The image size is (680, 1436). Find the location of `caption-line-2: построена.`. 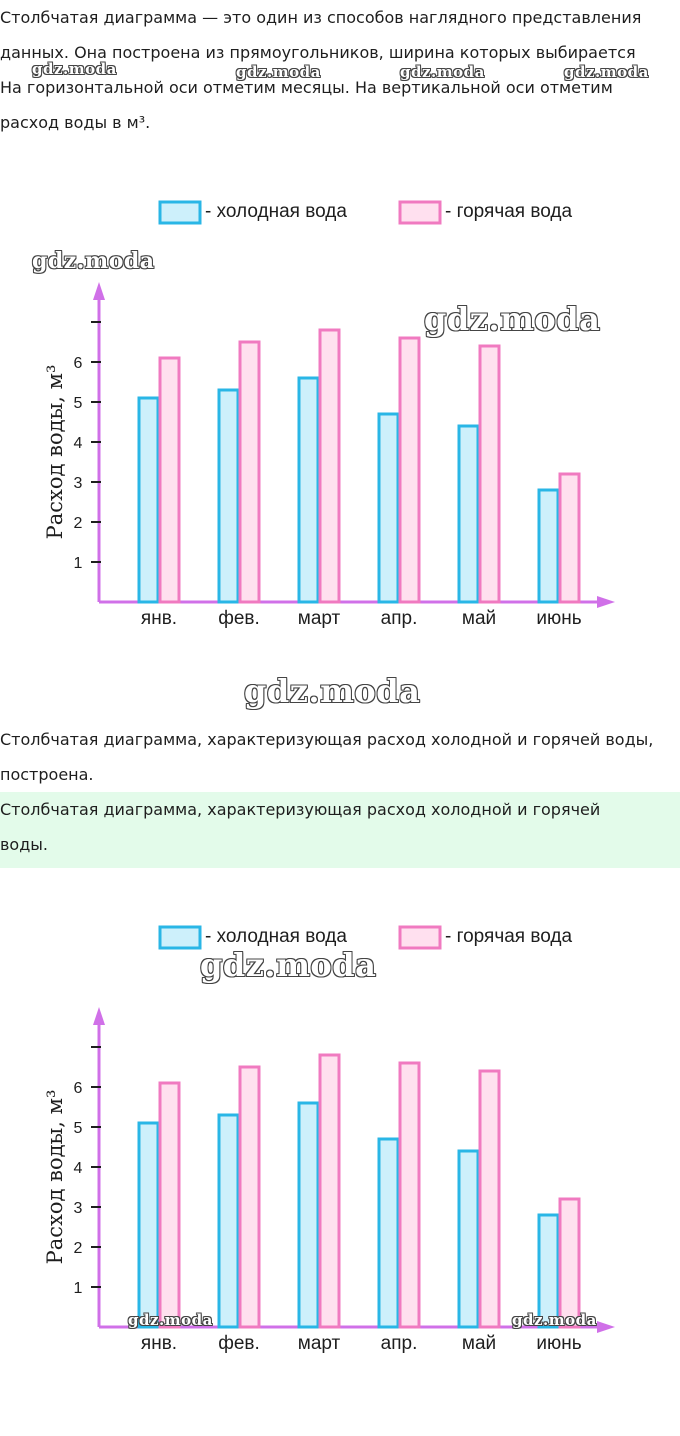

caption-line-2: построена. is located at coordinates (47, 774).